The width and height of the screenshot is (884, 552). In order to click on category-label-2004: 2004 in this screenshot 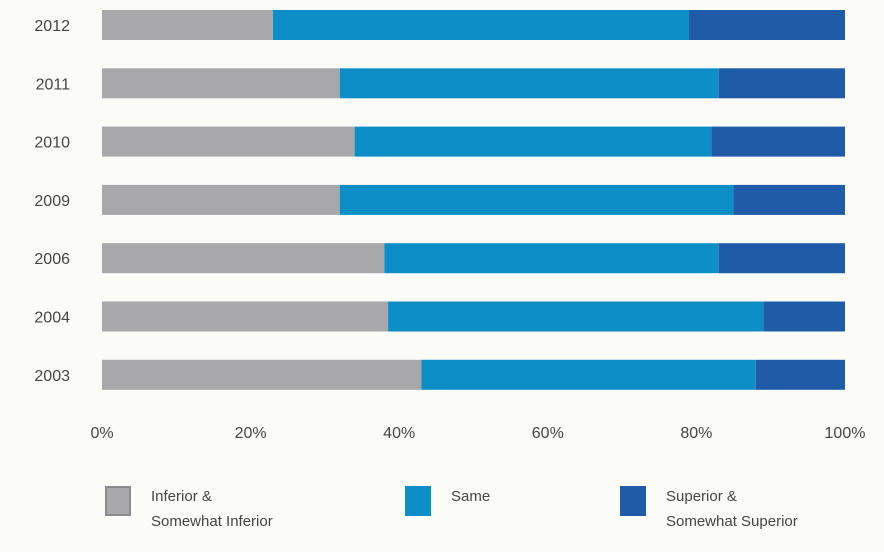, I will do `click(52, 318)`.